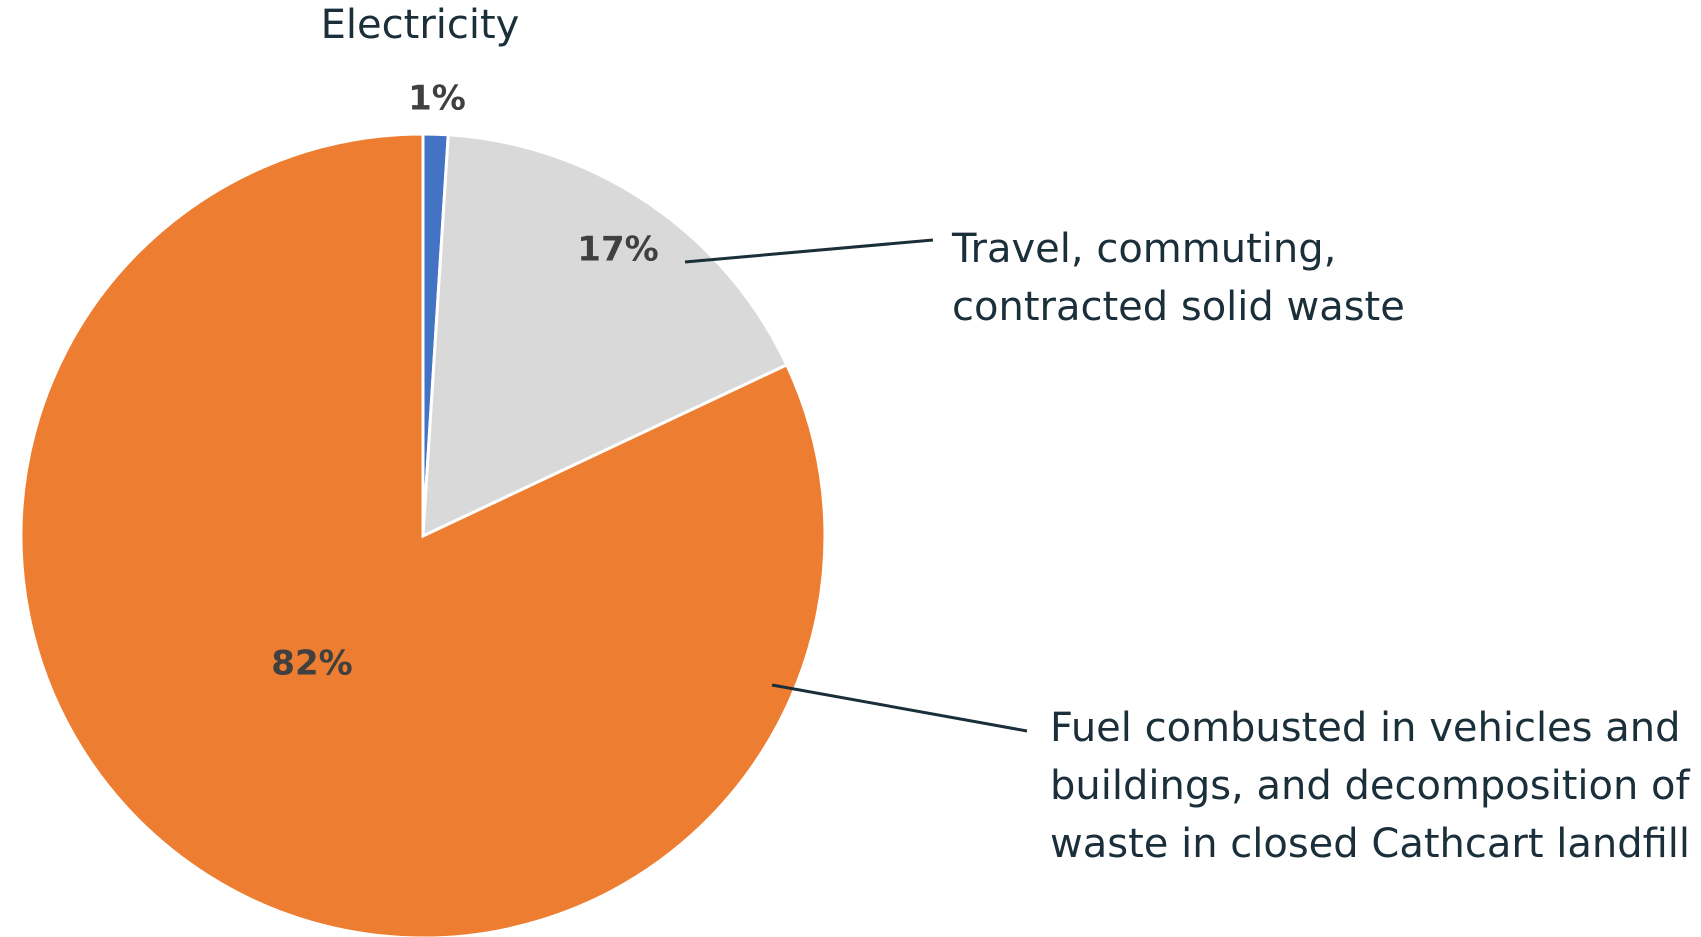 Image resolution: width=1701 pixels, height=937 pixels. Describe the element at coordinates (1370, 844) in the screenshot. I see `label-line: waste in closed Cathcart landfill` at that location.